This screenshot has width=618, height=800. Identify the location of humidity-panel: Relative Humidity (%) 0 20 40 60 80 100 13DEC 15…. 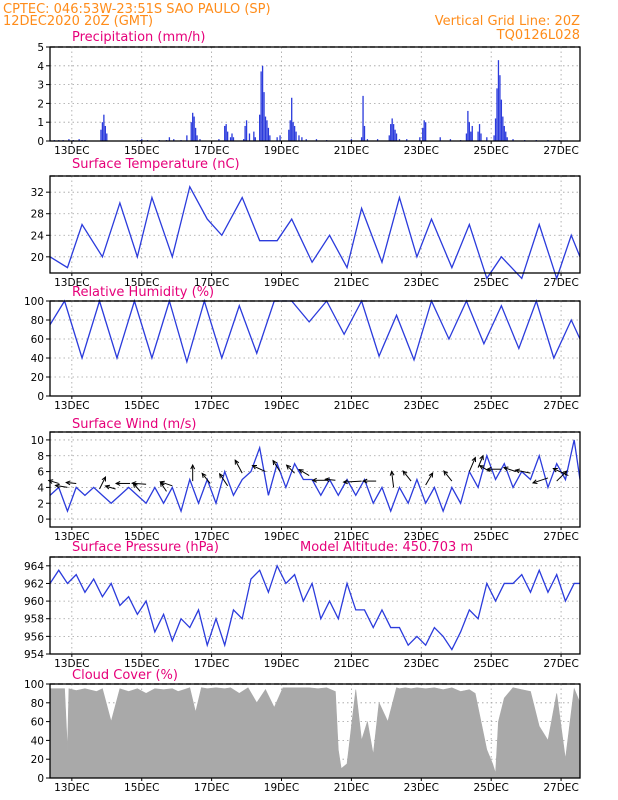
(302, 348).